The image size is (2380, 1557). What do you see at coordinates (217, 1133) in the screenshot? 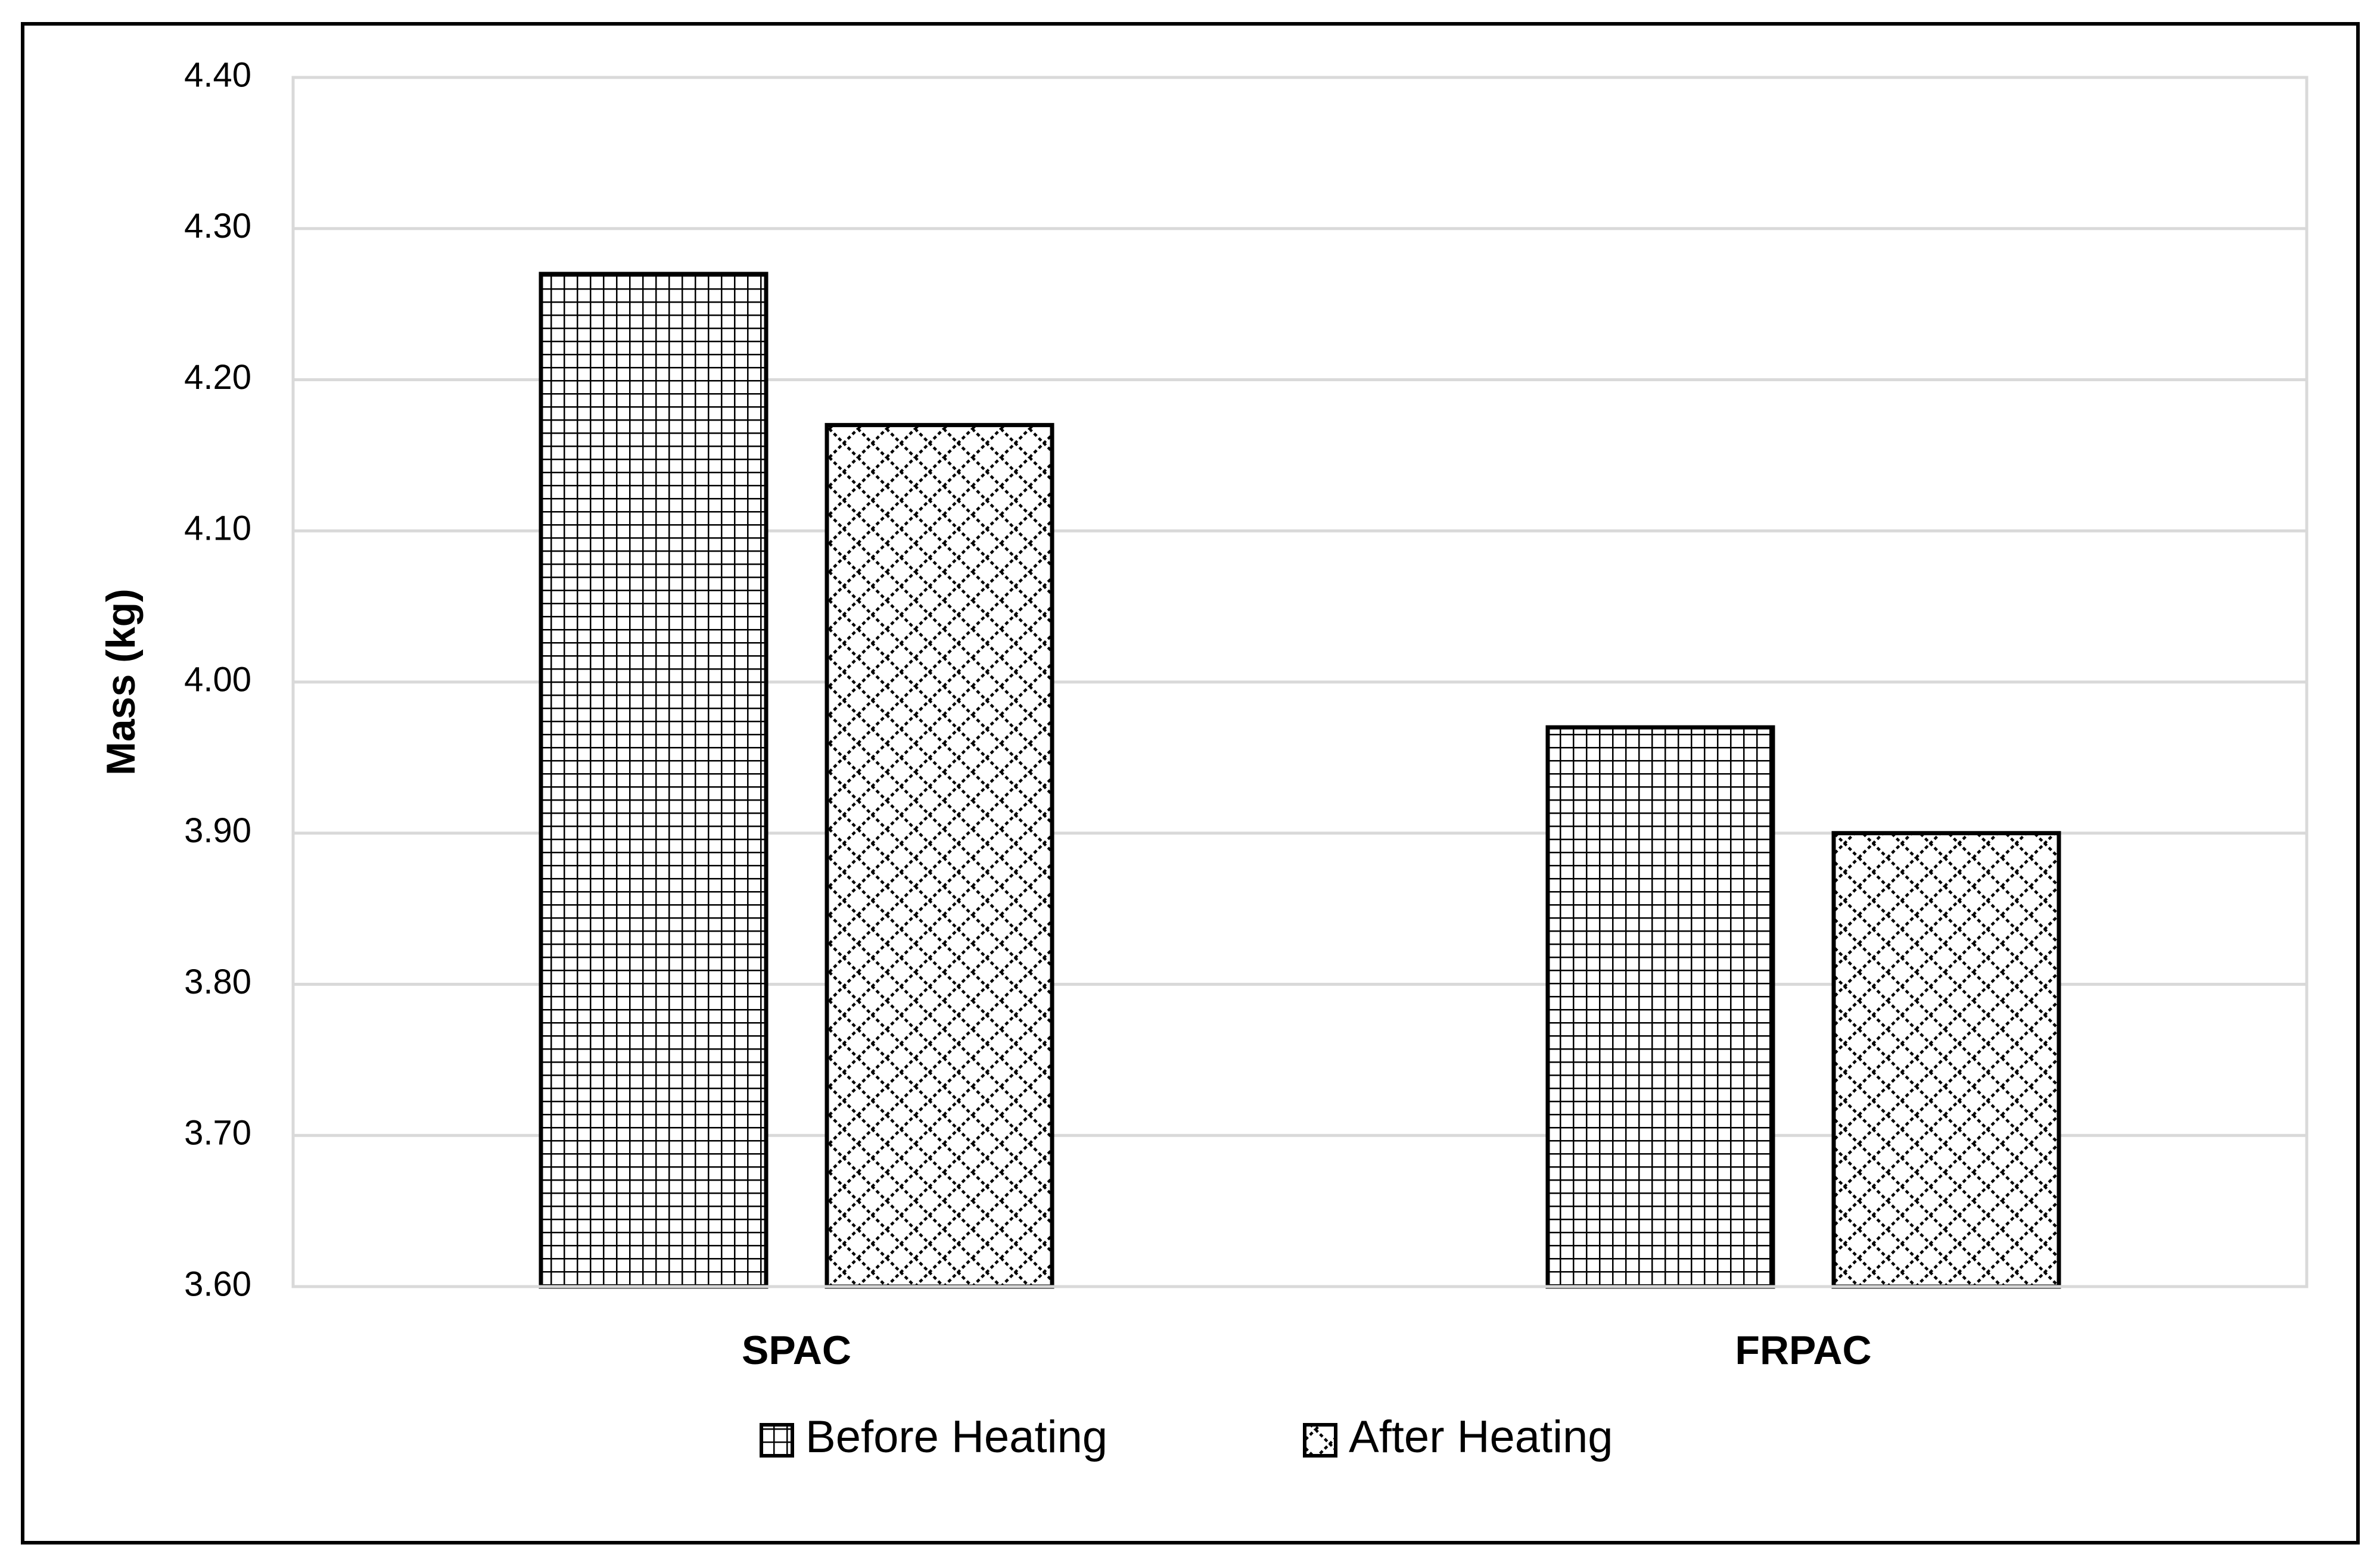
I see `y-tick-label: 3.70` at bounding box center [217, 1133].